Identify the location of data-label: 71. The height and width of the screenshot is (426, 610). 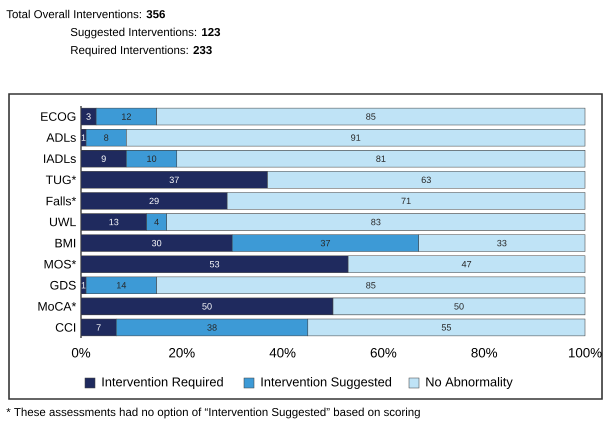
(406, 201).